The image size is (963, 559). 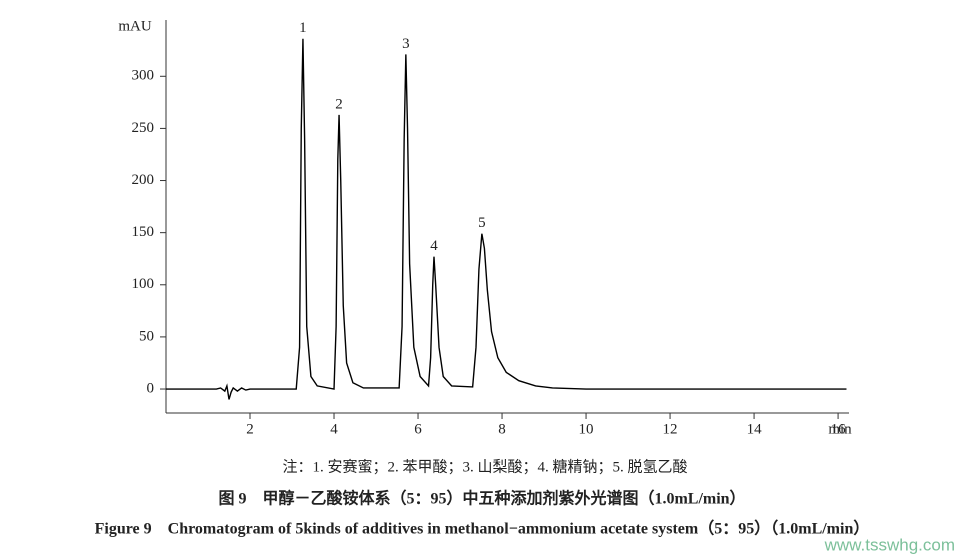 I want to click on y-axis-label: mAU, so click(x=135, y=26).